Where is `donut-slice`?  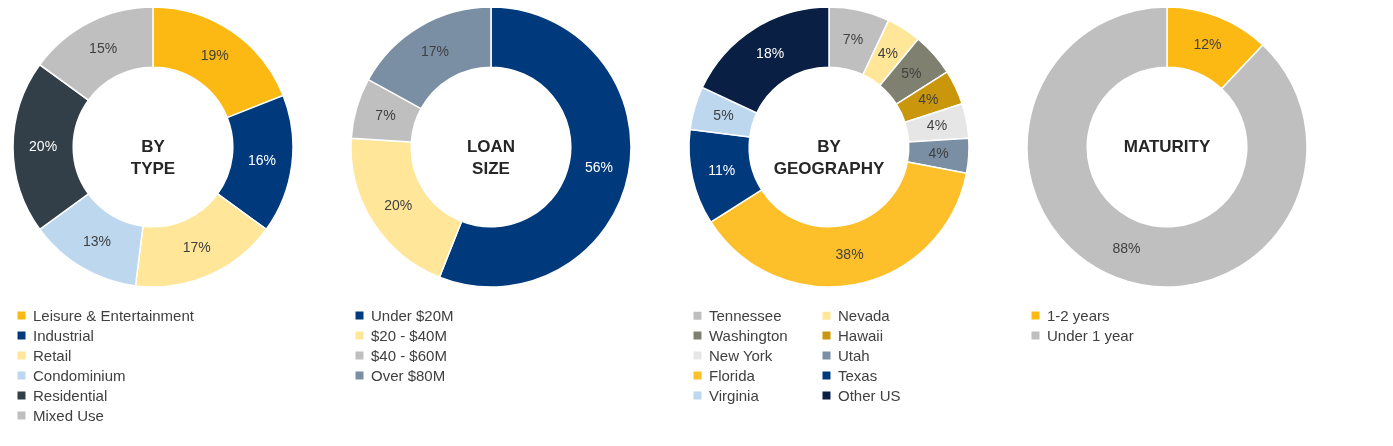
donut-slice is located at coordinates (1167, 147).